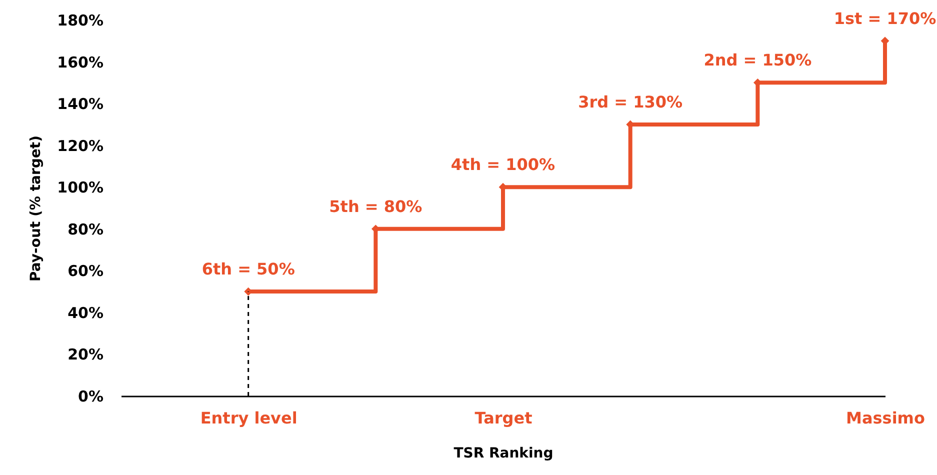 The width and height of the screenshot is (937, 475). What do you see at coordinates (80, 187) in the screenshot?
I see `y-tick-label: 100%` at bounding box center [80, 187].